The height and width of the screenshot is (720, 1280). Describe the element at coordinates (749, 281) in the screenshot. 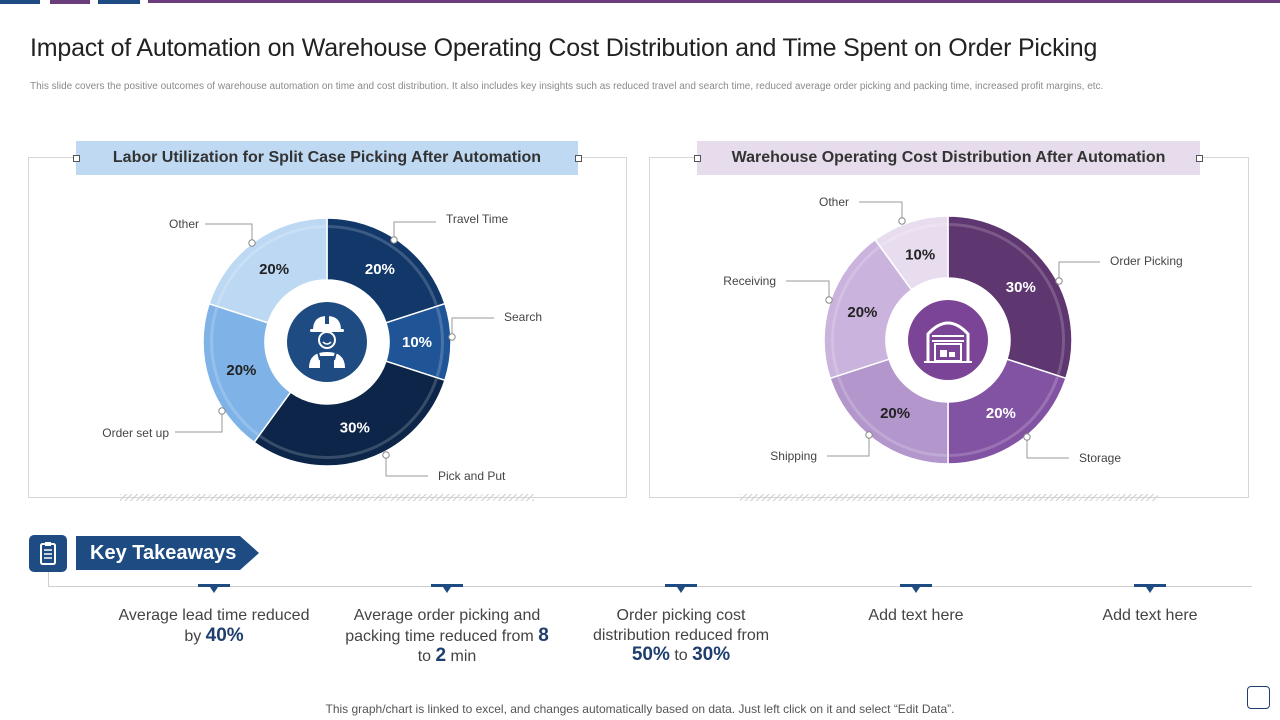

I see `right-category-label: Receiving` at that location.